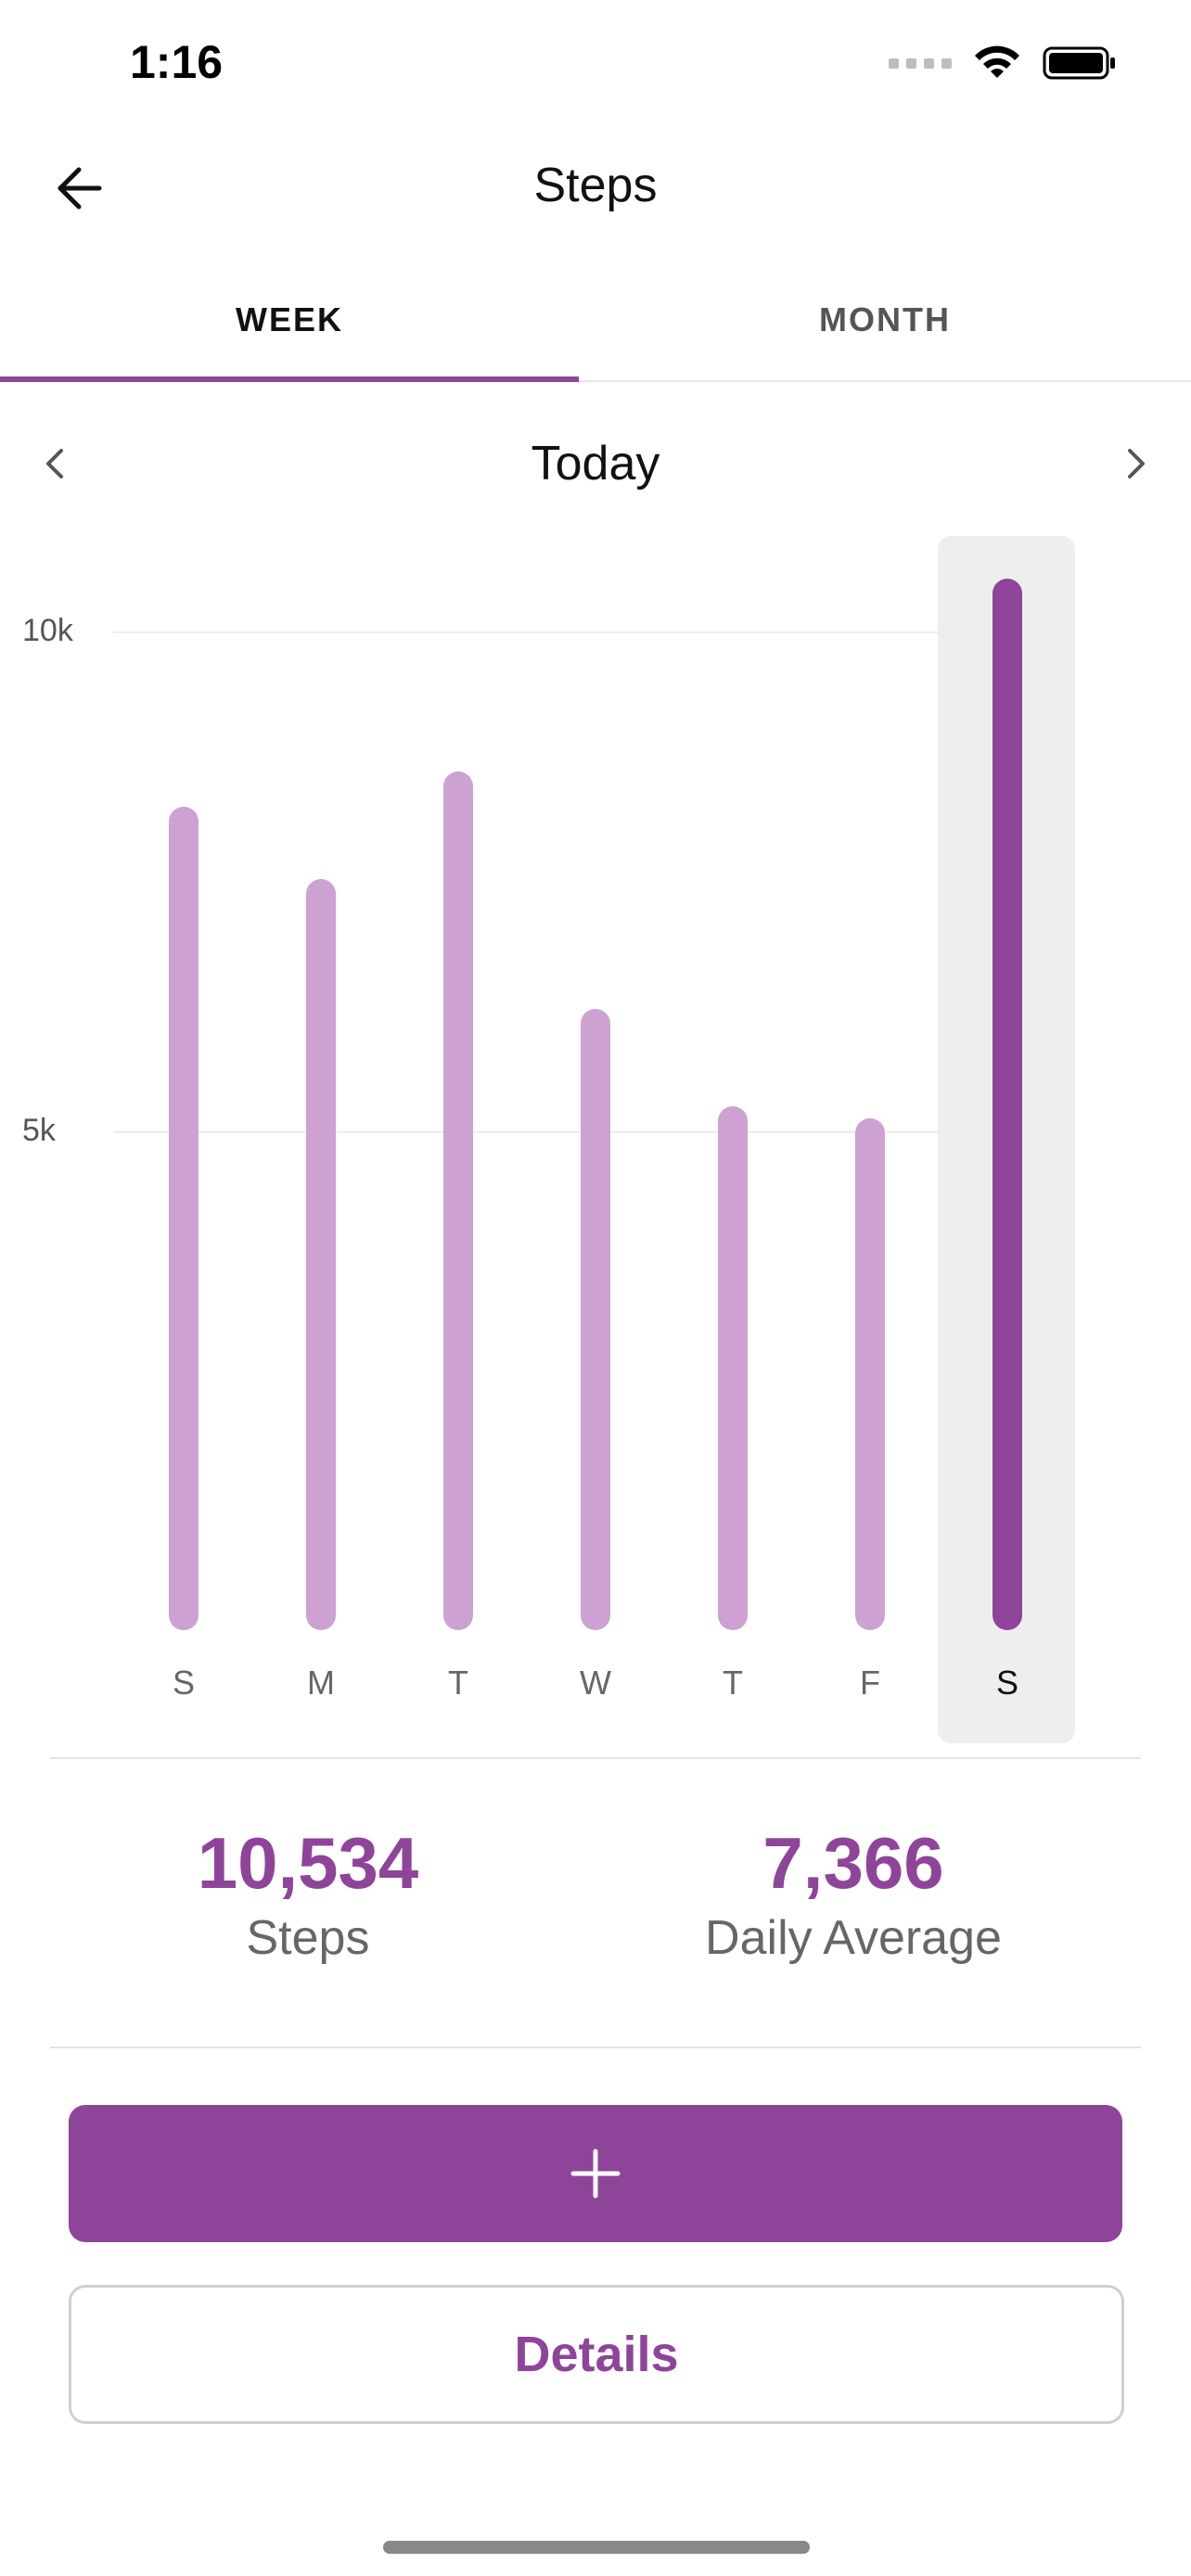 Image resolution: width=1191 pixels, height=2576 pixels. I want to click on chevron-left-icon, so click(54, 463).